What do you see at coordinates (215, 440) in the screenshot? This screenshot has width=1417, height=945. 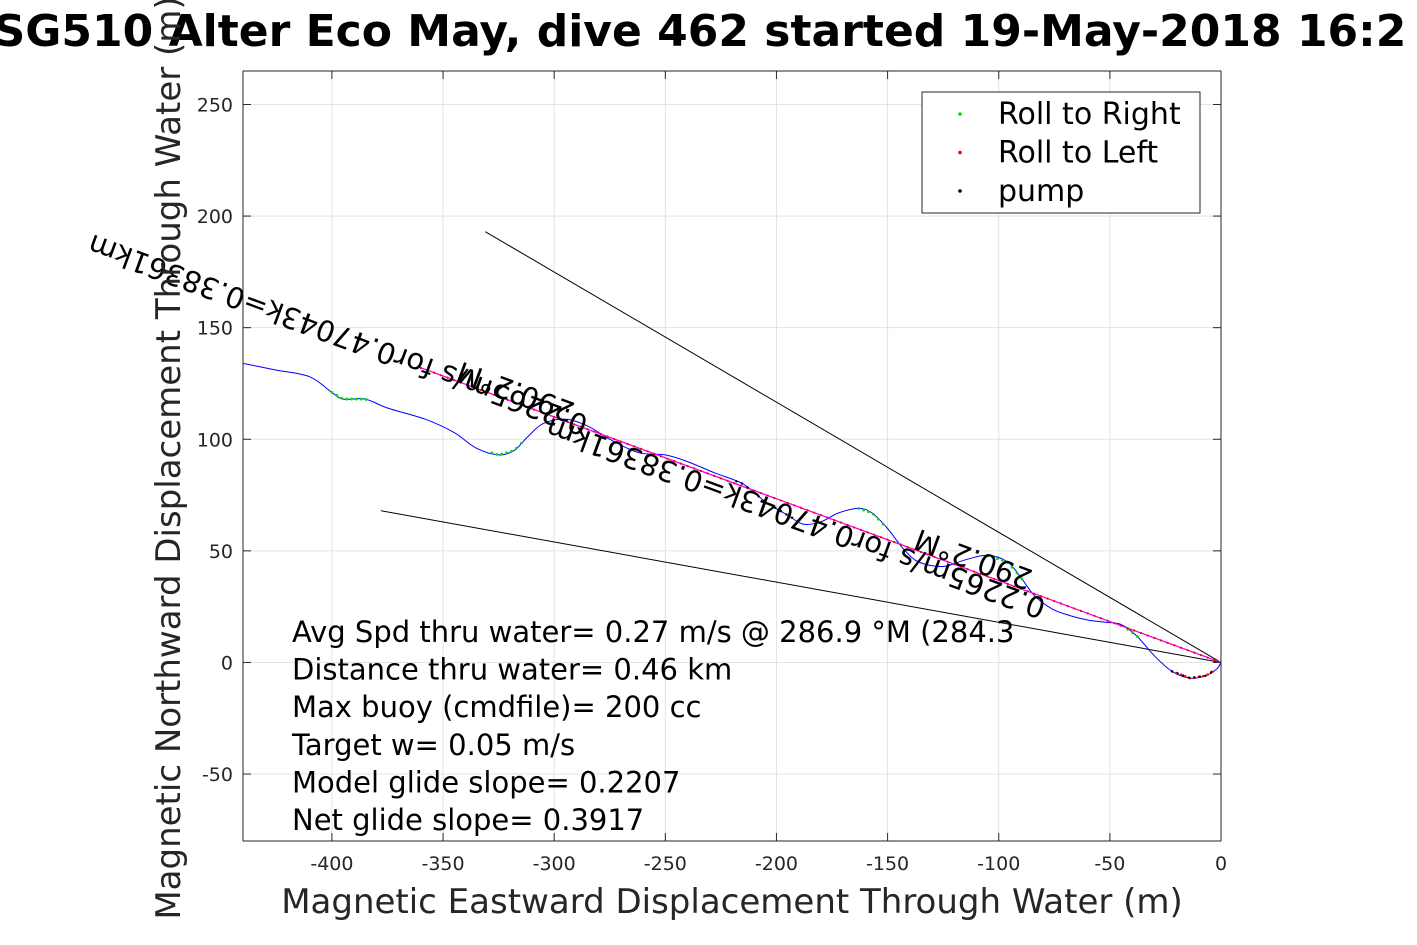 I see `y-tick-labels: -50 0 50 100 150 200 250` at bounding box center [215, 440].